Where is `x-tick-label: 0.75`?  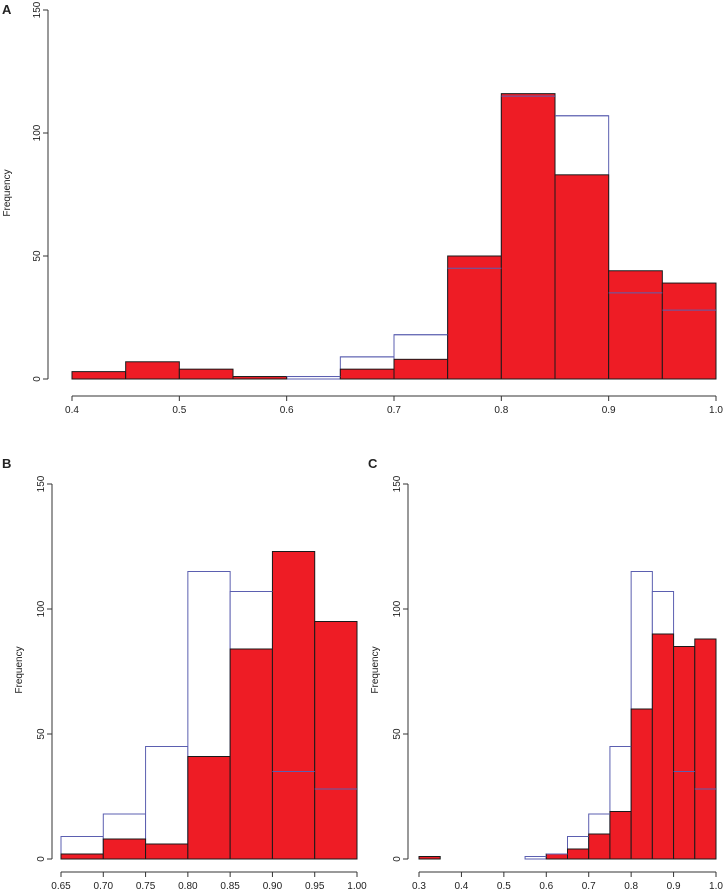
x-tick-label: 0.75 is located at coordinates (146, 886).